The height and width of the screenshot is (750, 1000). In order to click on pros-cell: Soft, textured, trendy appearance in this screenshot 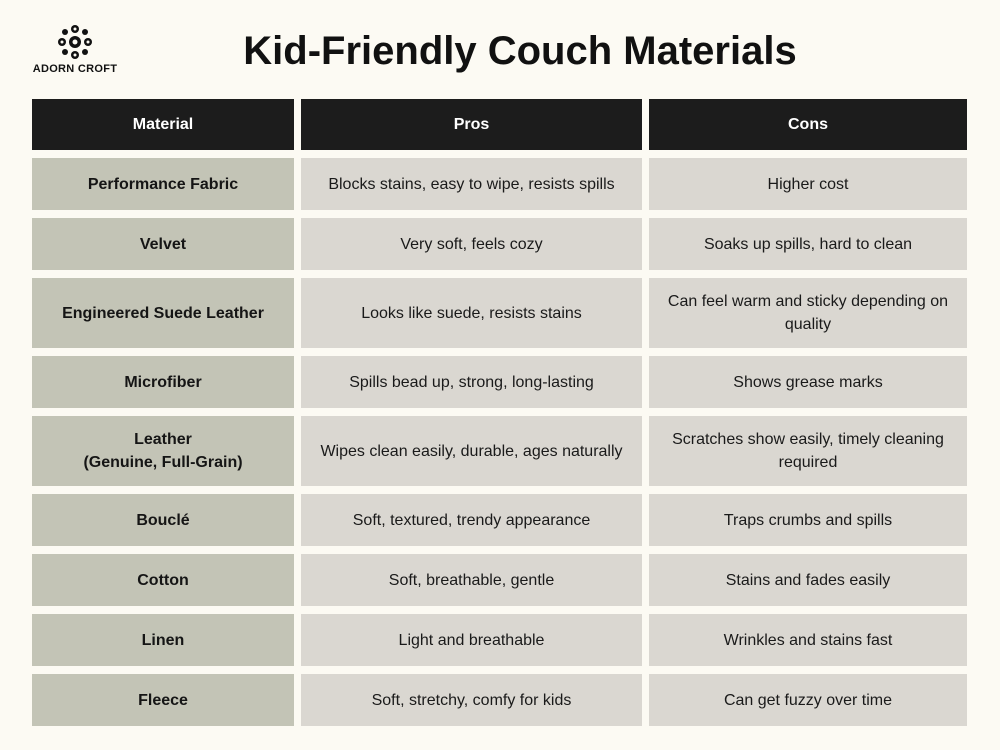, I will do `click(471, 520)`.